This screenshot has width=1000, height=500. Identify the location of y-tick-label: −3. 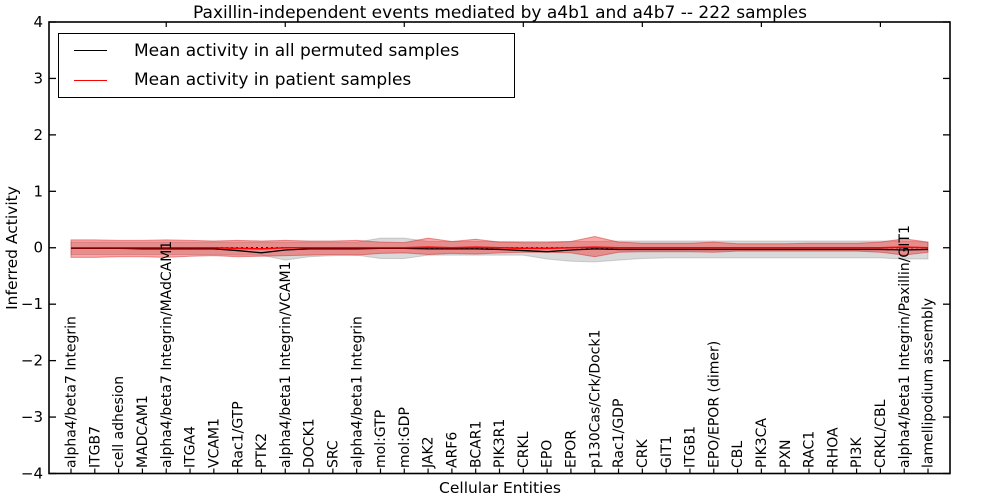
(32, 417).